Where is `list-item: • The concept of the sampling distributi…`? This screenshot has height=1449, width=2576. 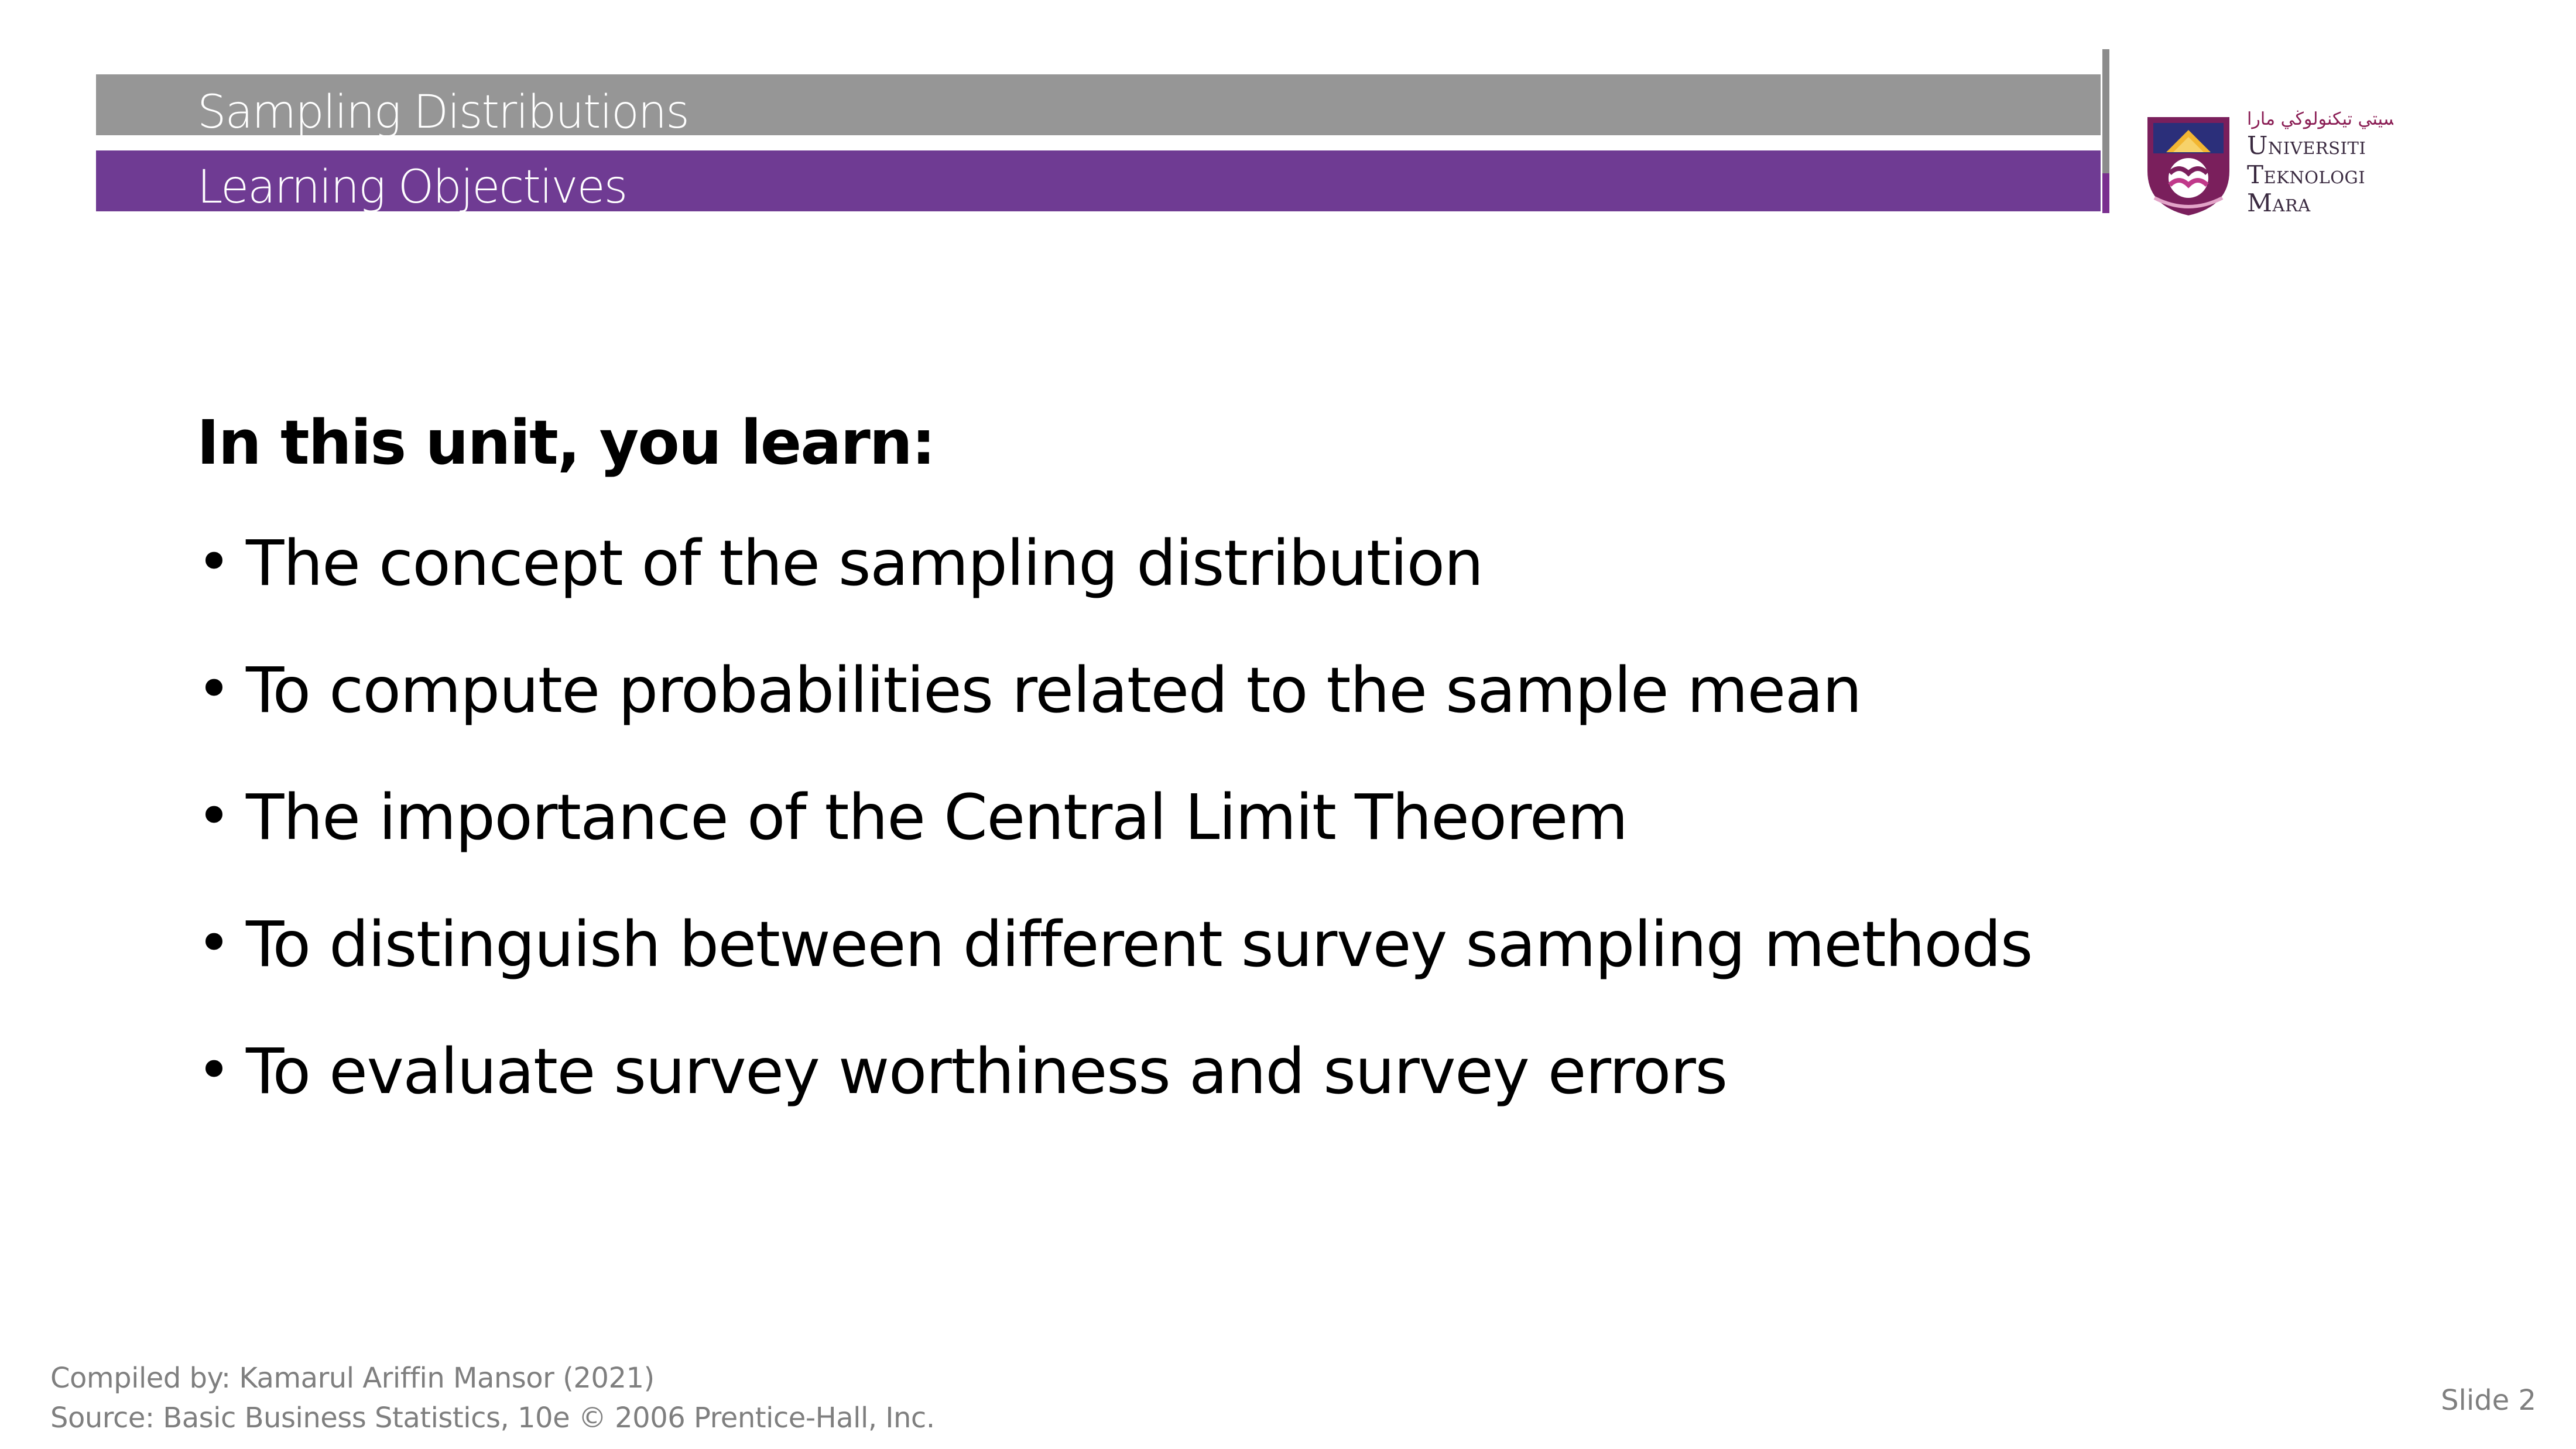 list-item: • The concept of the sampling distributi… is located at coordinates (1114, 592).